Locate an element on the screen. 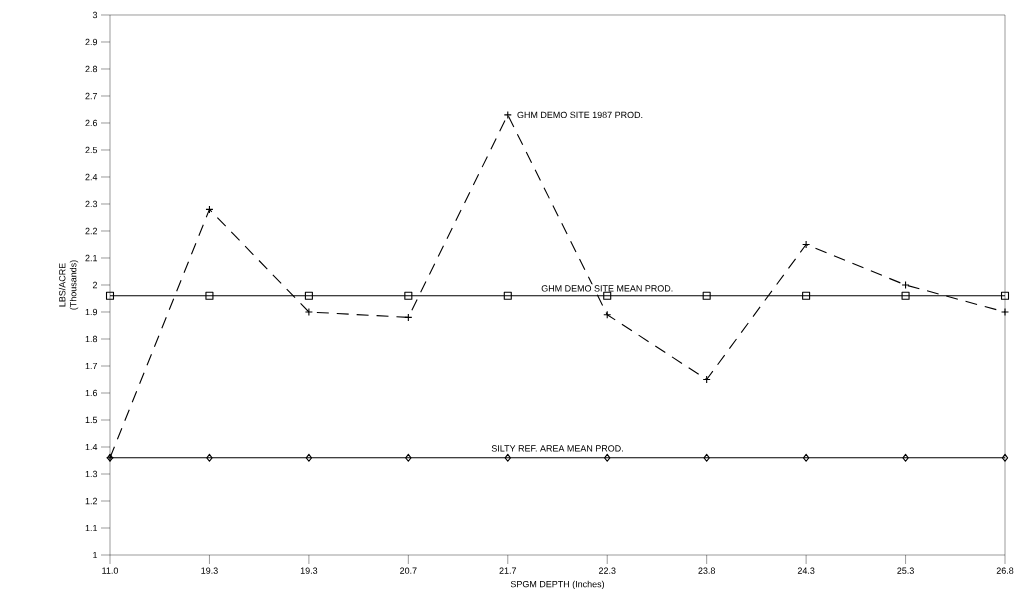 This screenshot has height=609, width=1018. x-tick-label: 22.3 is located at coordinates (607, 570).